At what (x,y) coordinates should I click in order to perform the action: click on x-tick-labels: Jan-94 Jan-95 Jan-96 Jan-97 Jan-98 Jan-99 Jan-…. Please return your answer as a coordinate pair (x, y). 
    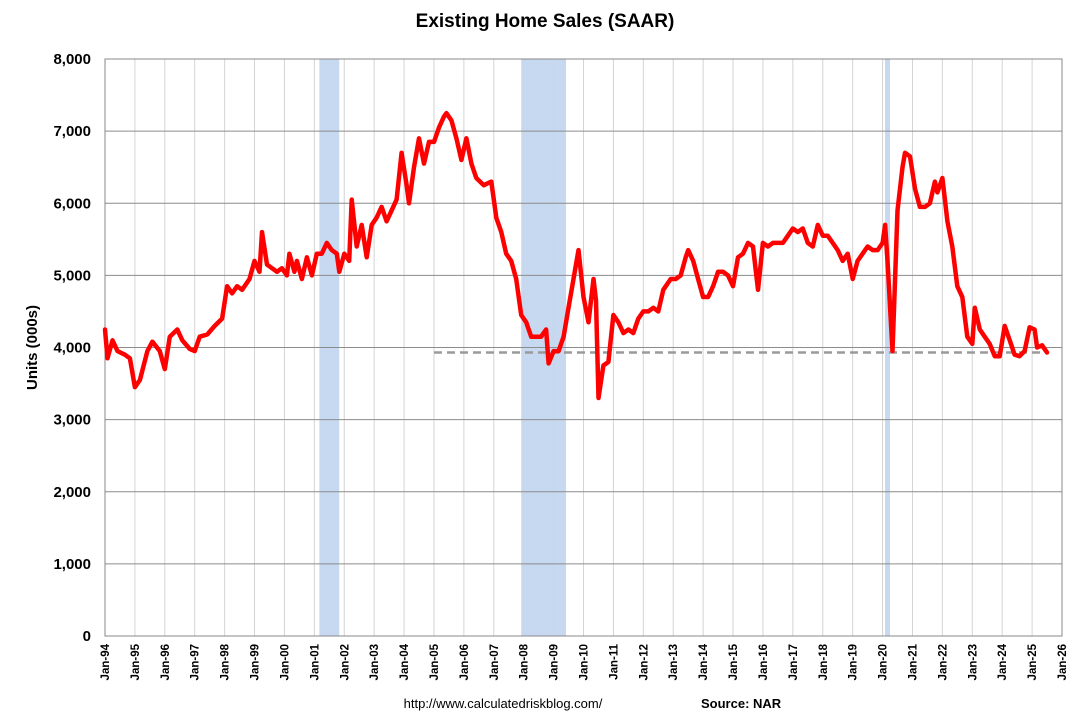
    Looking at the image, I should click on (584, 661).